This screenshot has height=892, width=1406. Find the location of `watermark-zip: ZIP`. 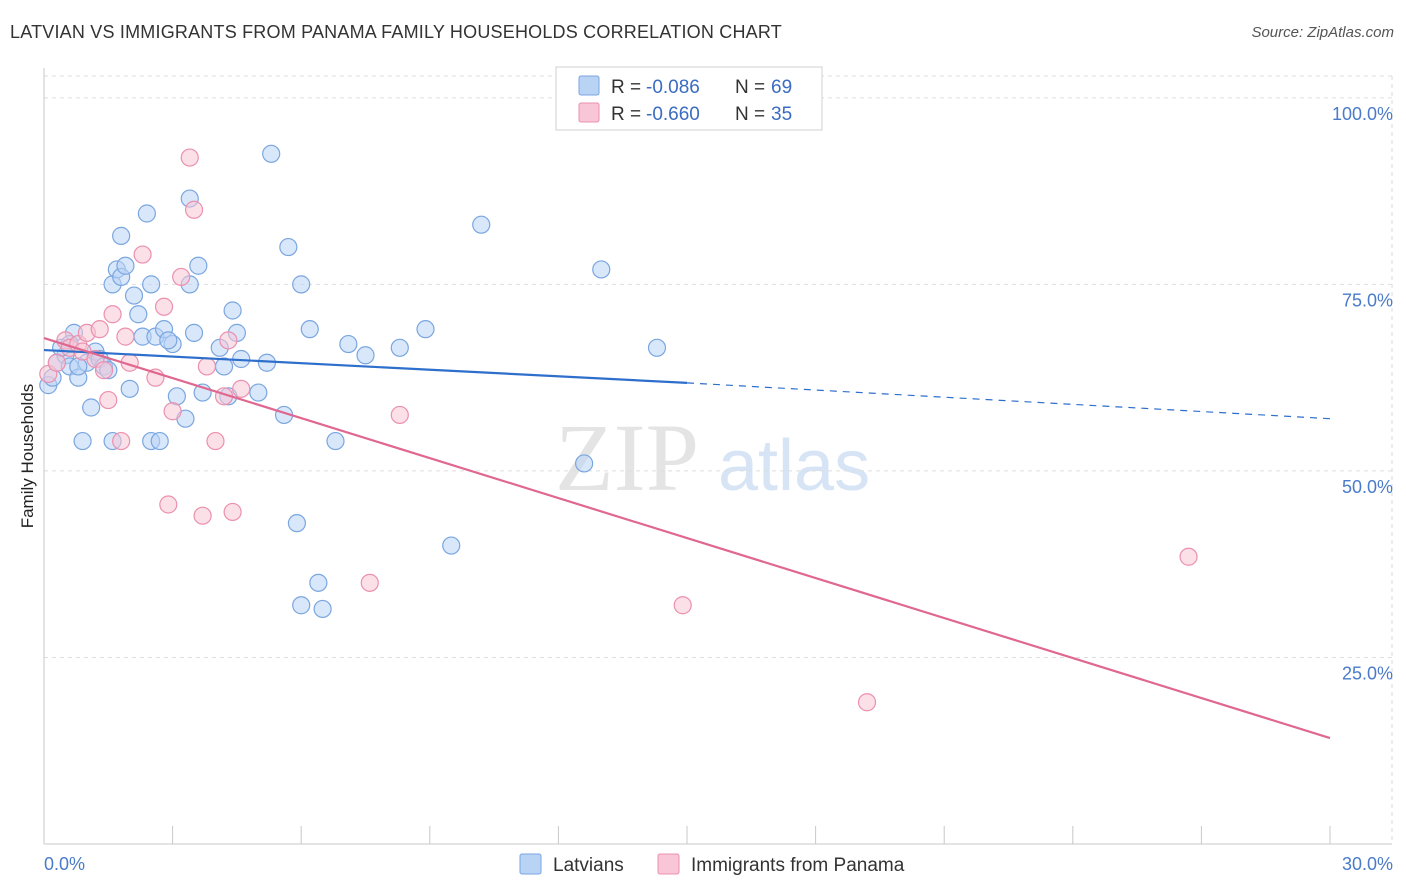

watermark-zip: ZIP is located at coordinates (627, 457).